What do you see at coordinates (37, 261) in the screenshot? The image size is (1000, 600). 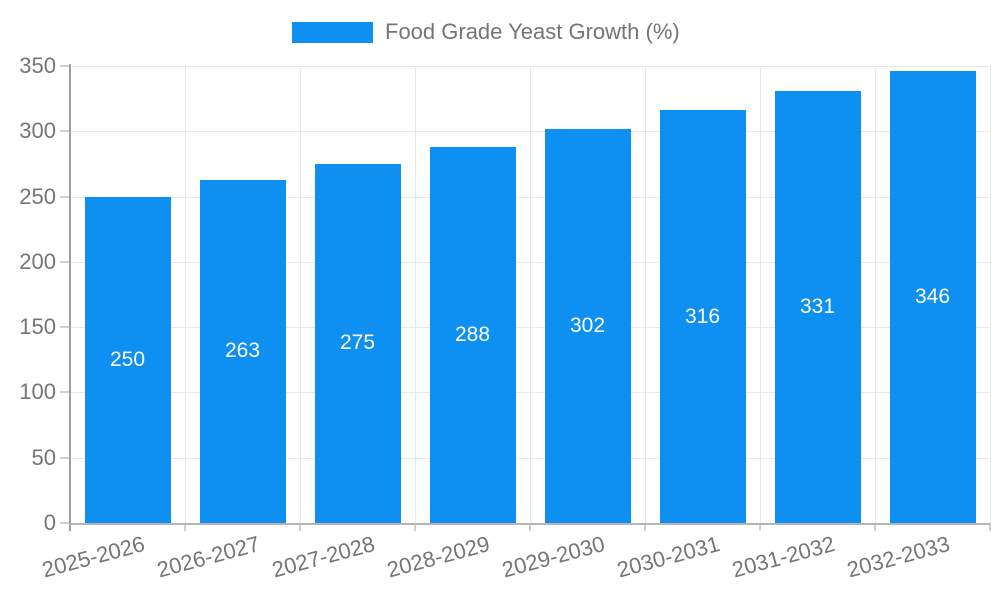 I see `y-axis-tick-label: 200` at bounding box center [37, 261].